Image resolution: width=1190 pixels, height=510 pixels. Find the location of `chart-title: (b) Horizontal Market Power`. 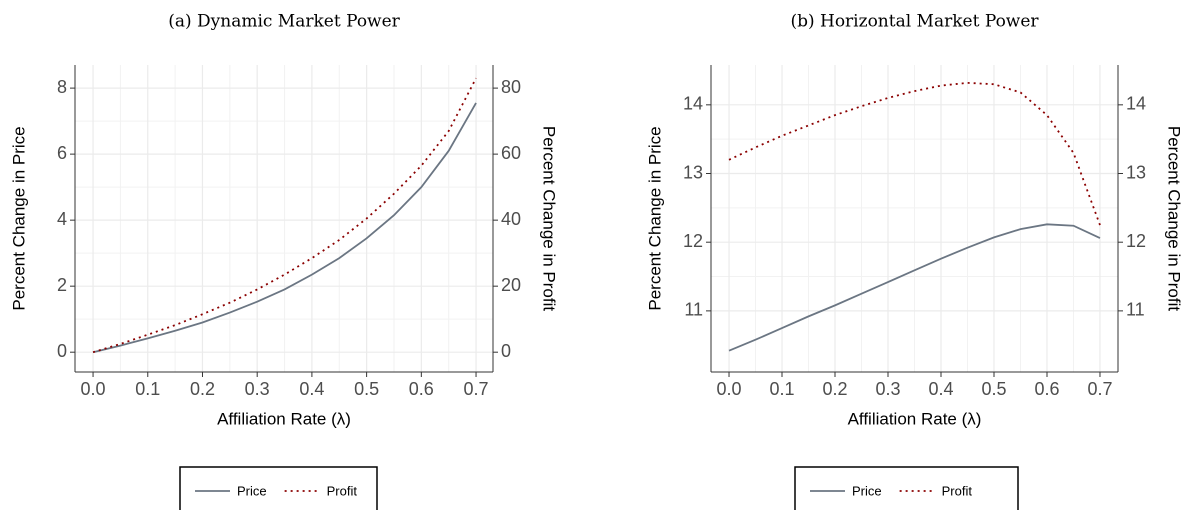

chart-title: (b) Horizontal Market Power is located at coordinates (914, 22).